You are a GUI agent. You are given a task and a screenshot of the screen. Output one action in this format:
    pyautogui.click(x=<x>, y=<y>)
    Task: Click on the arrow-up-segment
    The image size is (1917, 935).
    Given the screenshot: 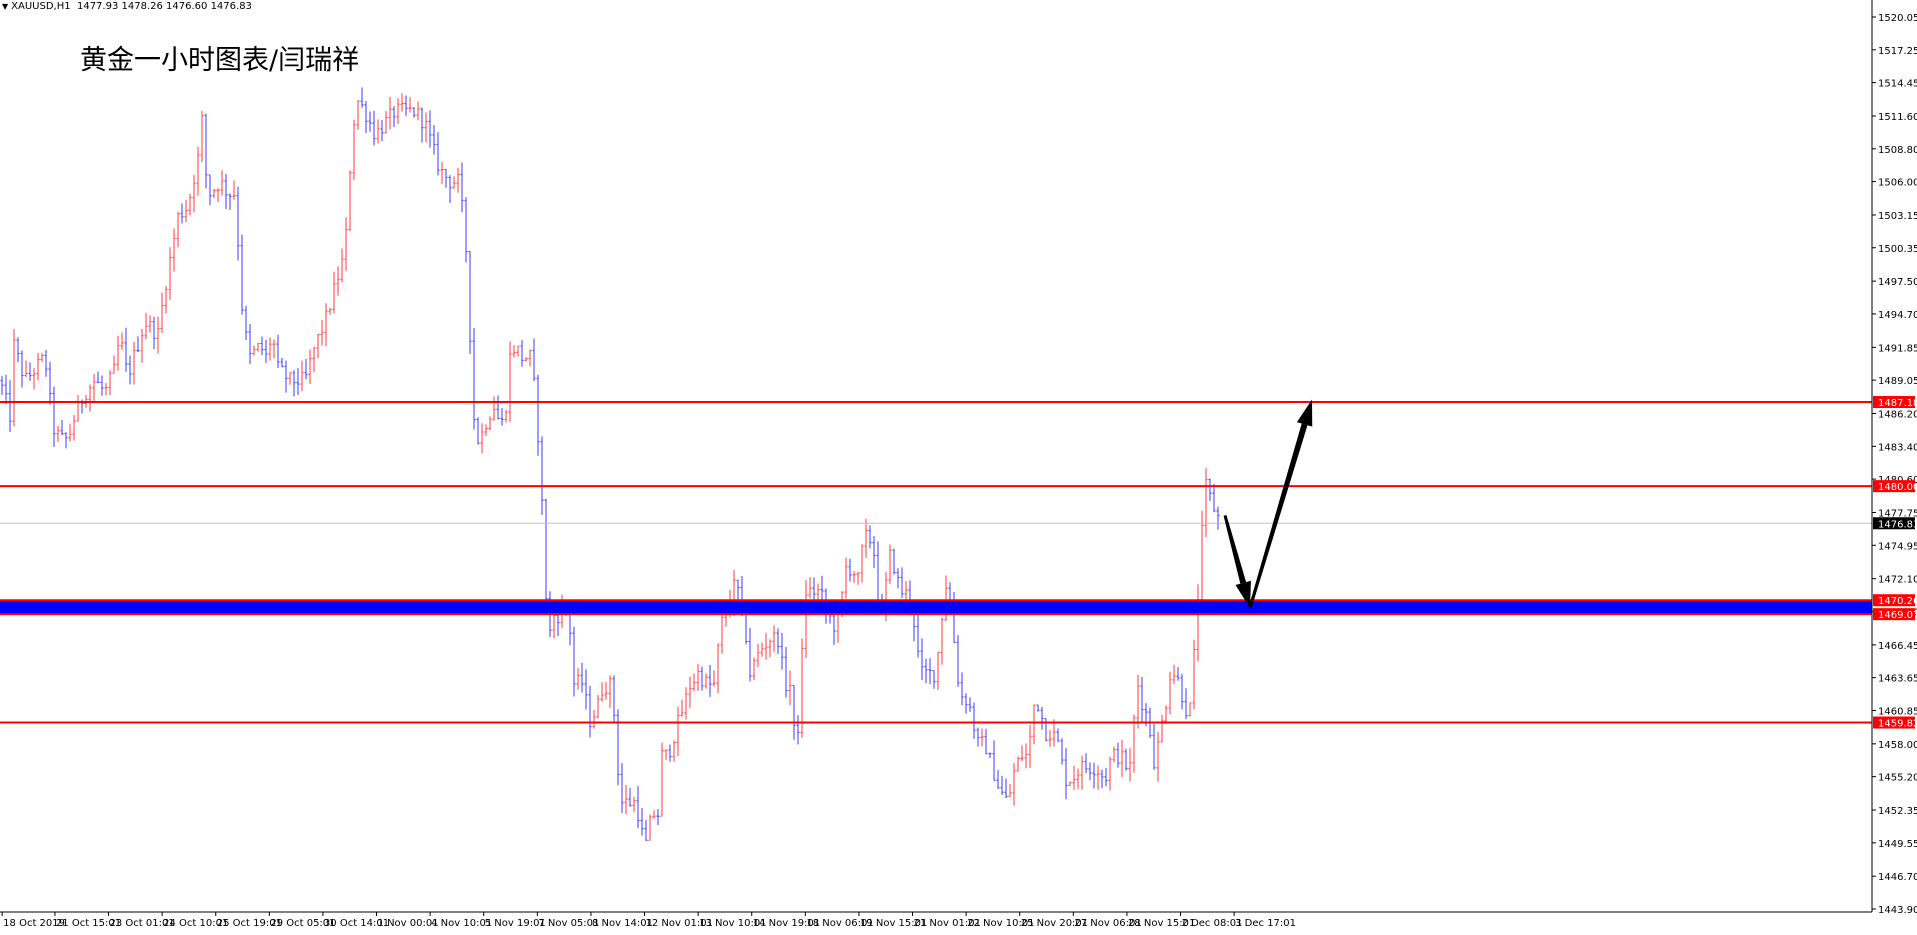 What is the action you would take?
    pyautogui.click(x=1280, y=504)
    